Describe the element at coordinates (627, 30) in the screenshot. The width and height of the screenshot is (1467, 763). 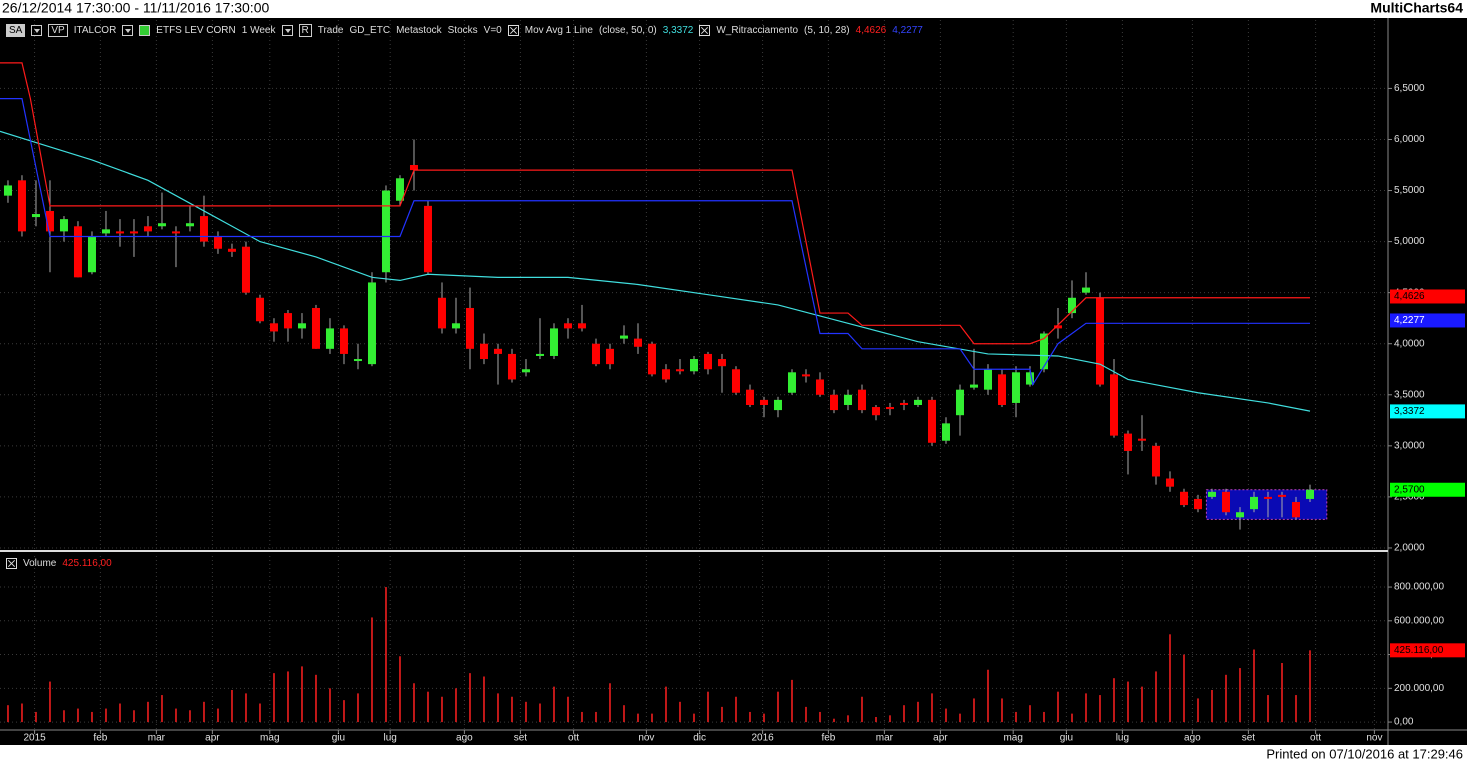
I see `indicator-params: (close, 50, 0)` at that location.